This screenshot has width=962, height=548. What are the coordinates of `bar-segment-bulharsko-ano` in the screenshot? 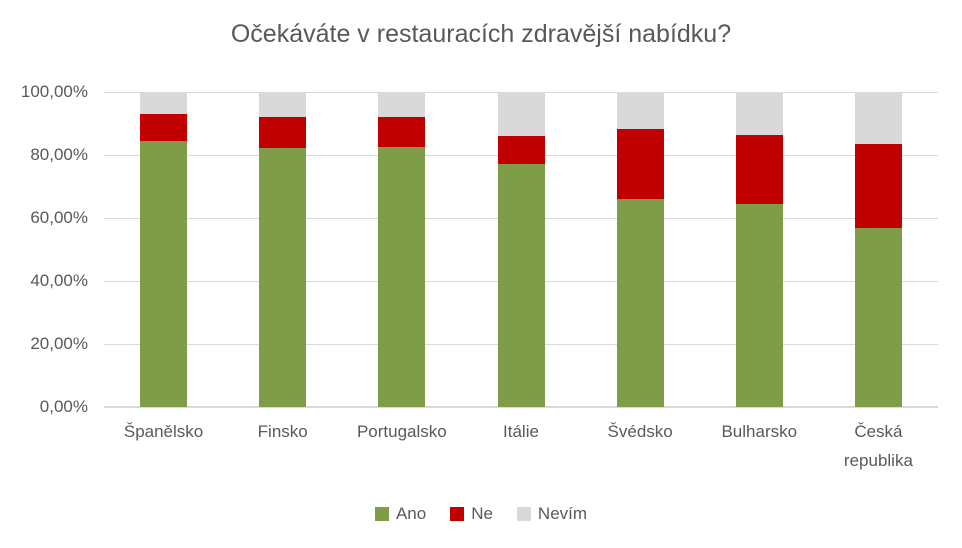 It's located at (759, 305).